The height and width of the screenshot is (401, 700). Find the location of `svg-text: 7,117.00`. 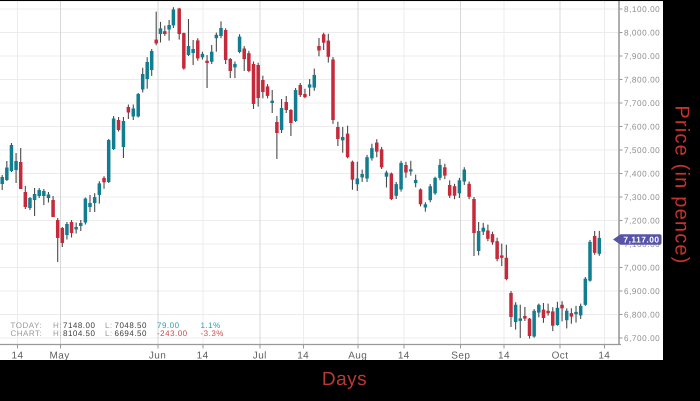

svg-text: 7,117.00 is located at coordinates (641, 239).